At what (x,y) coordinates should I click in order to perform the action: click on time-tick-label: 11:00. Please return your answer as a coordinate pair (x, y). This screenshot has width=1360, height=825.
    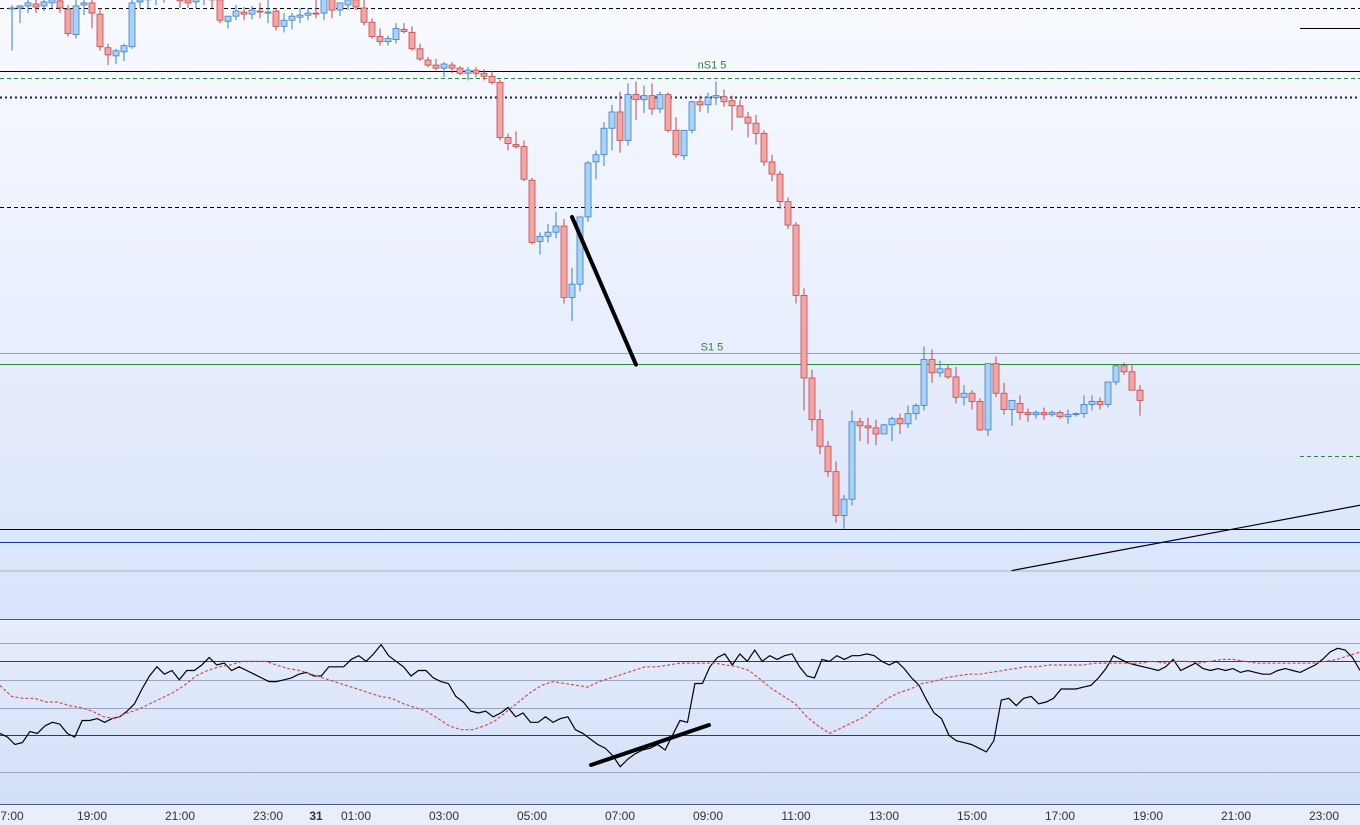
    Looking at the image, I should click on (795, 816).